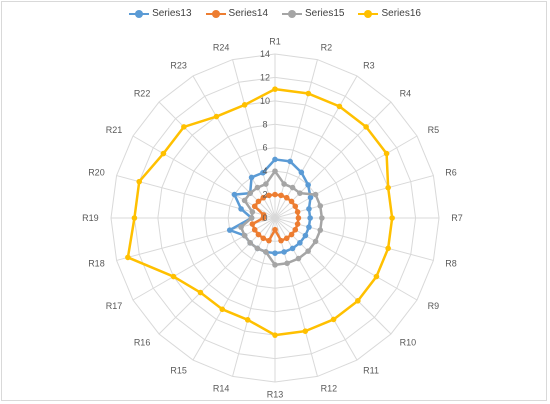 The height and width of the screenshot is (404, 550). What do you see at coordinates (275, 394) in the screenshot?
I see `category-label-13: R13` at bounding box center [275, 394].